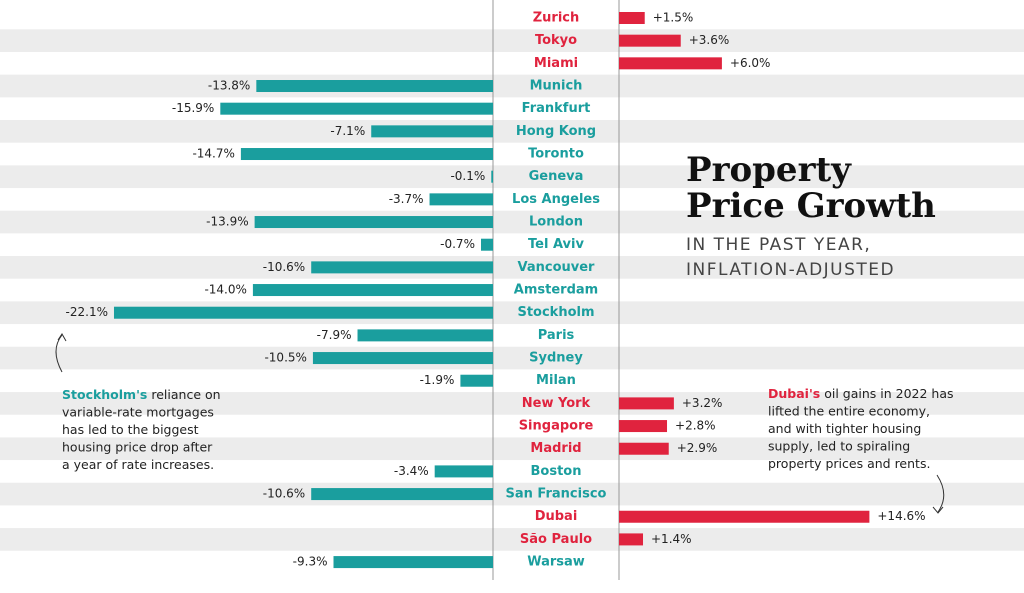 This screenshot has width=1024, height=593. I want to click on annotation-highlight: Stockholm's, so click(104, 394).